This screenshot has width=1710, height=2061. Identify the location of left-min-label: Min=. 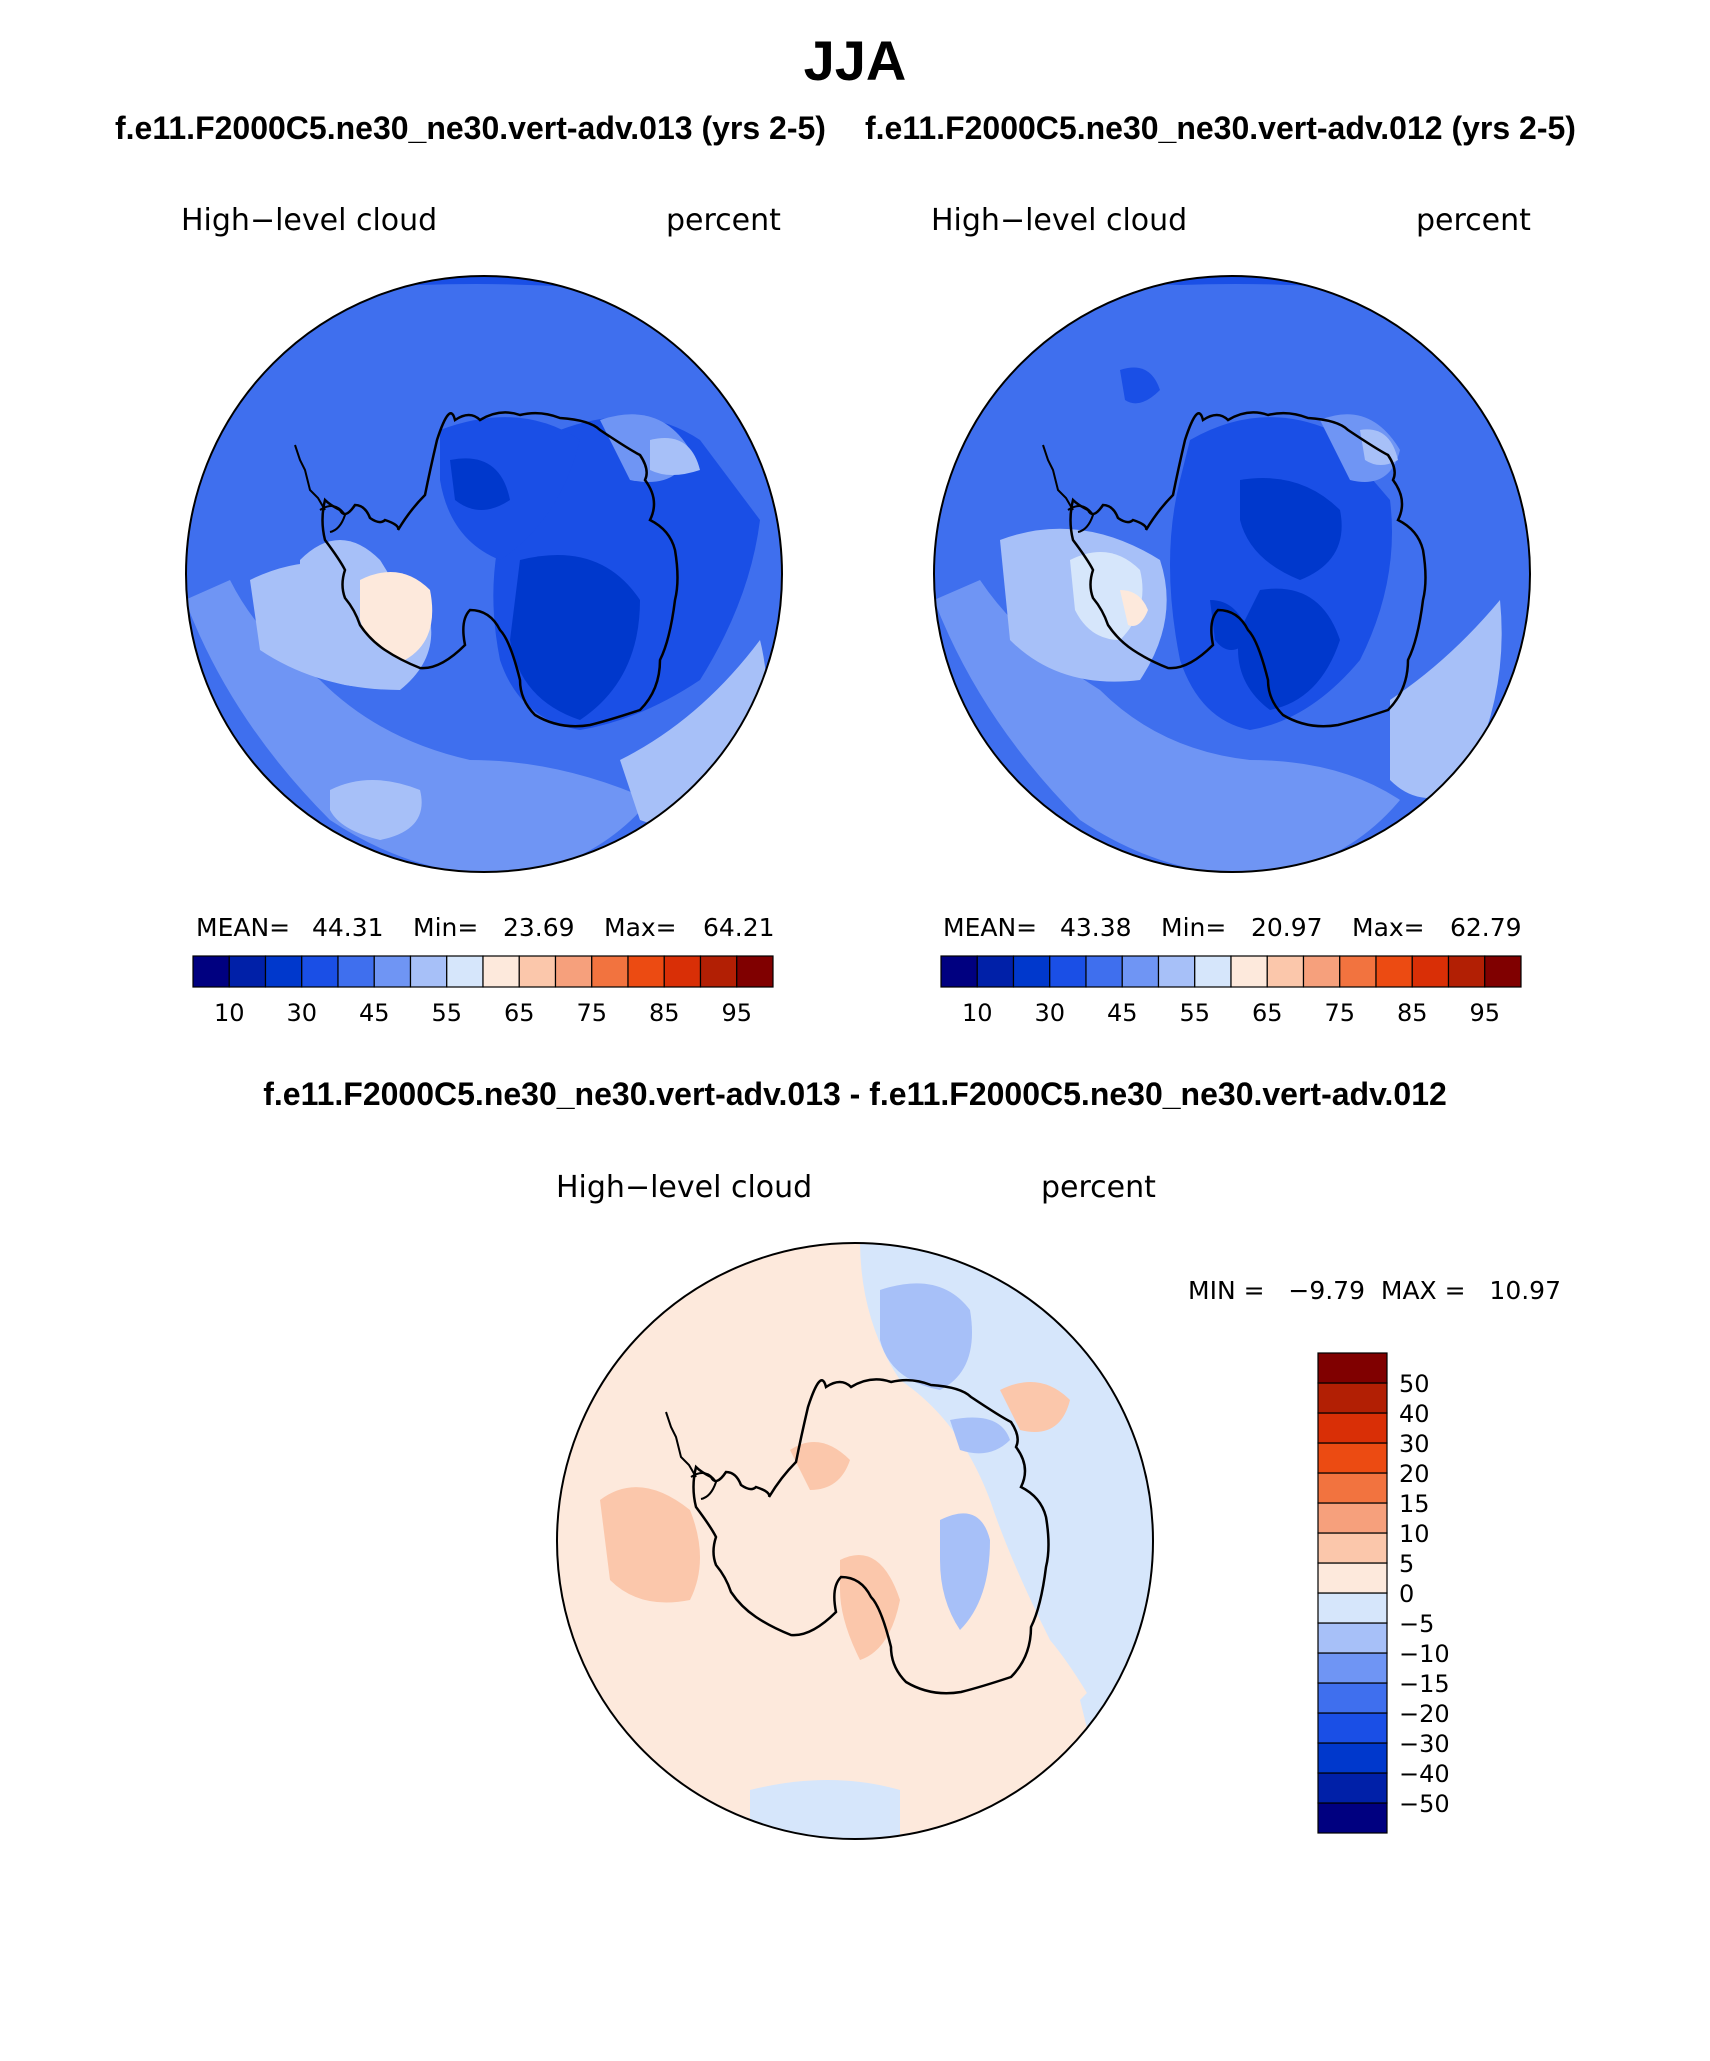
(446, 927).